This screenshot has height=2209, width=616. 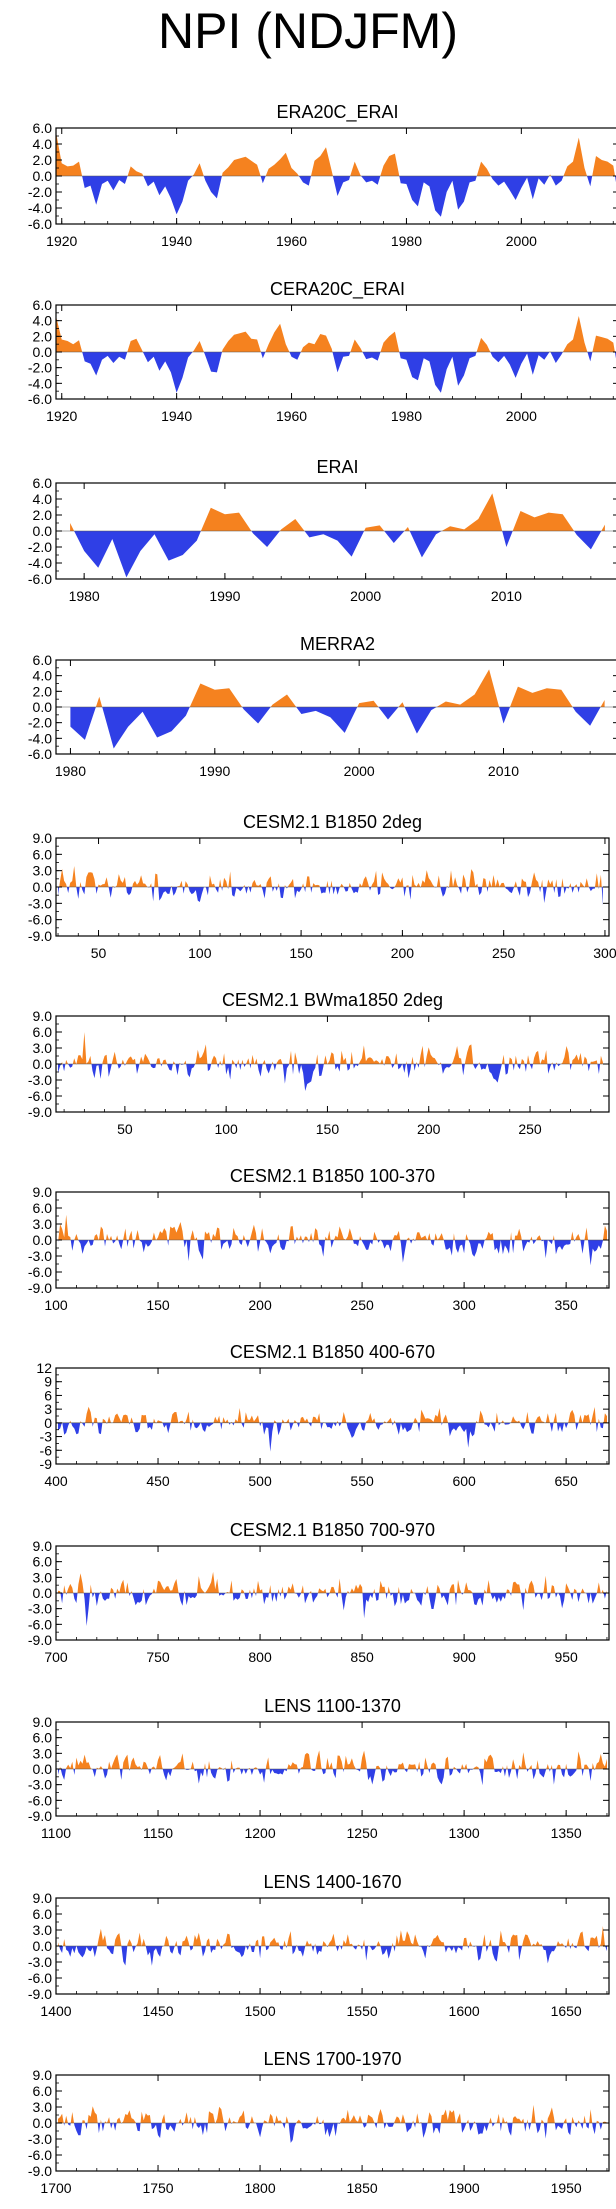 What do you see at coordinates (46, 1464) in the screenshot?
I see `y-tick-label: -9` at bounding box center [46, 1464].